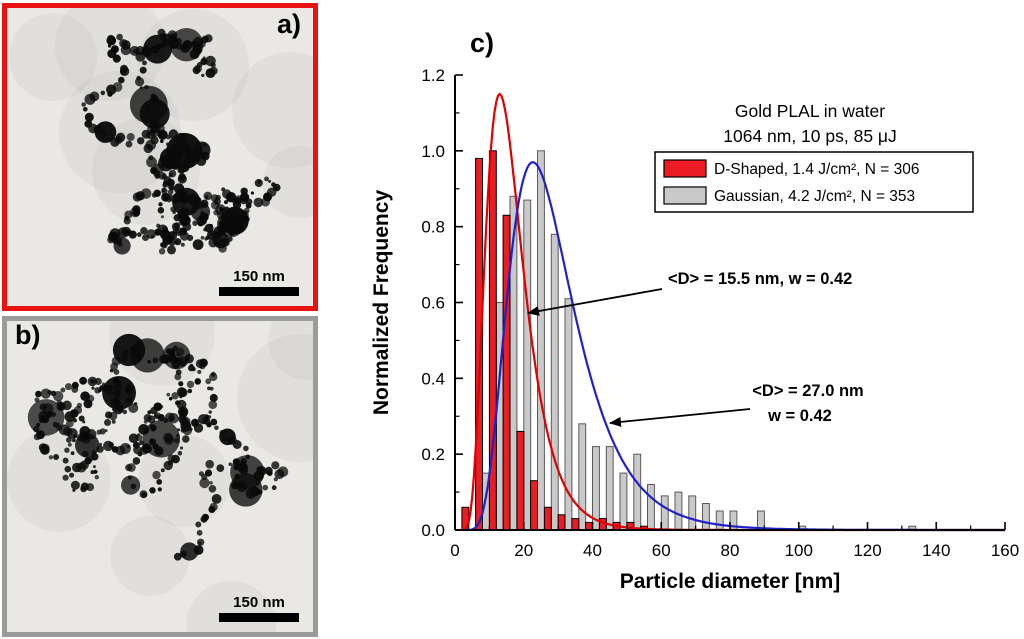 This screenshot has width=1024, height=639. Describe the element at coordinates (936, 550) in the screenshot. I see `svg-text: 140` at that location.